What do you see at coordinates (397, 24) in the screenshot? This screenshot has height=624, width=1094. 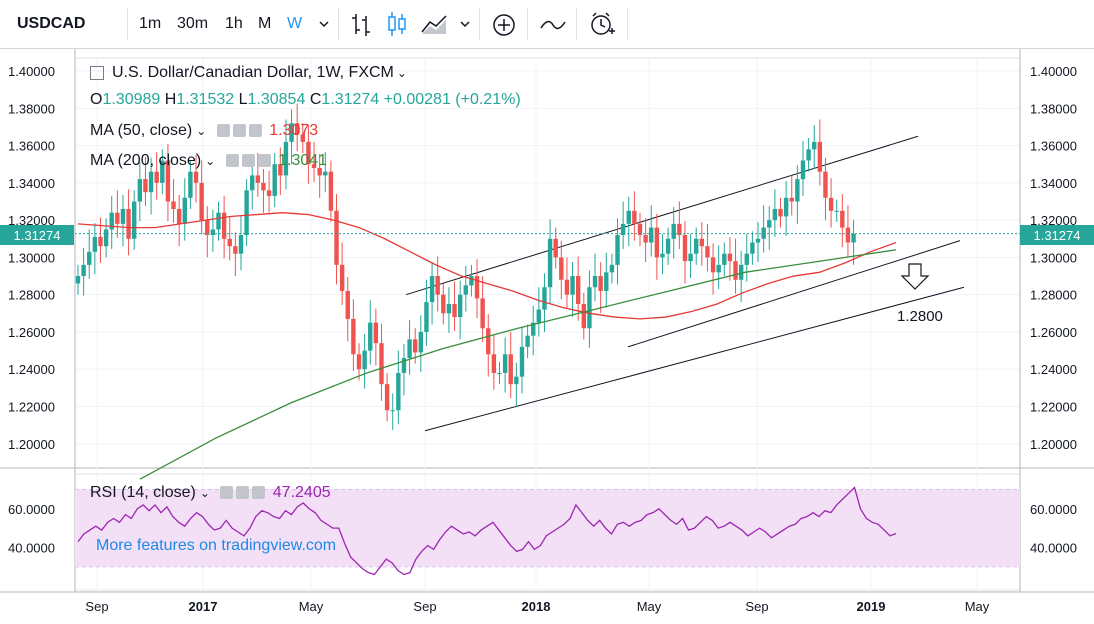 I see `candle-chart-button` at bounding box center [397, 24].